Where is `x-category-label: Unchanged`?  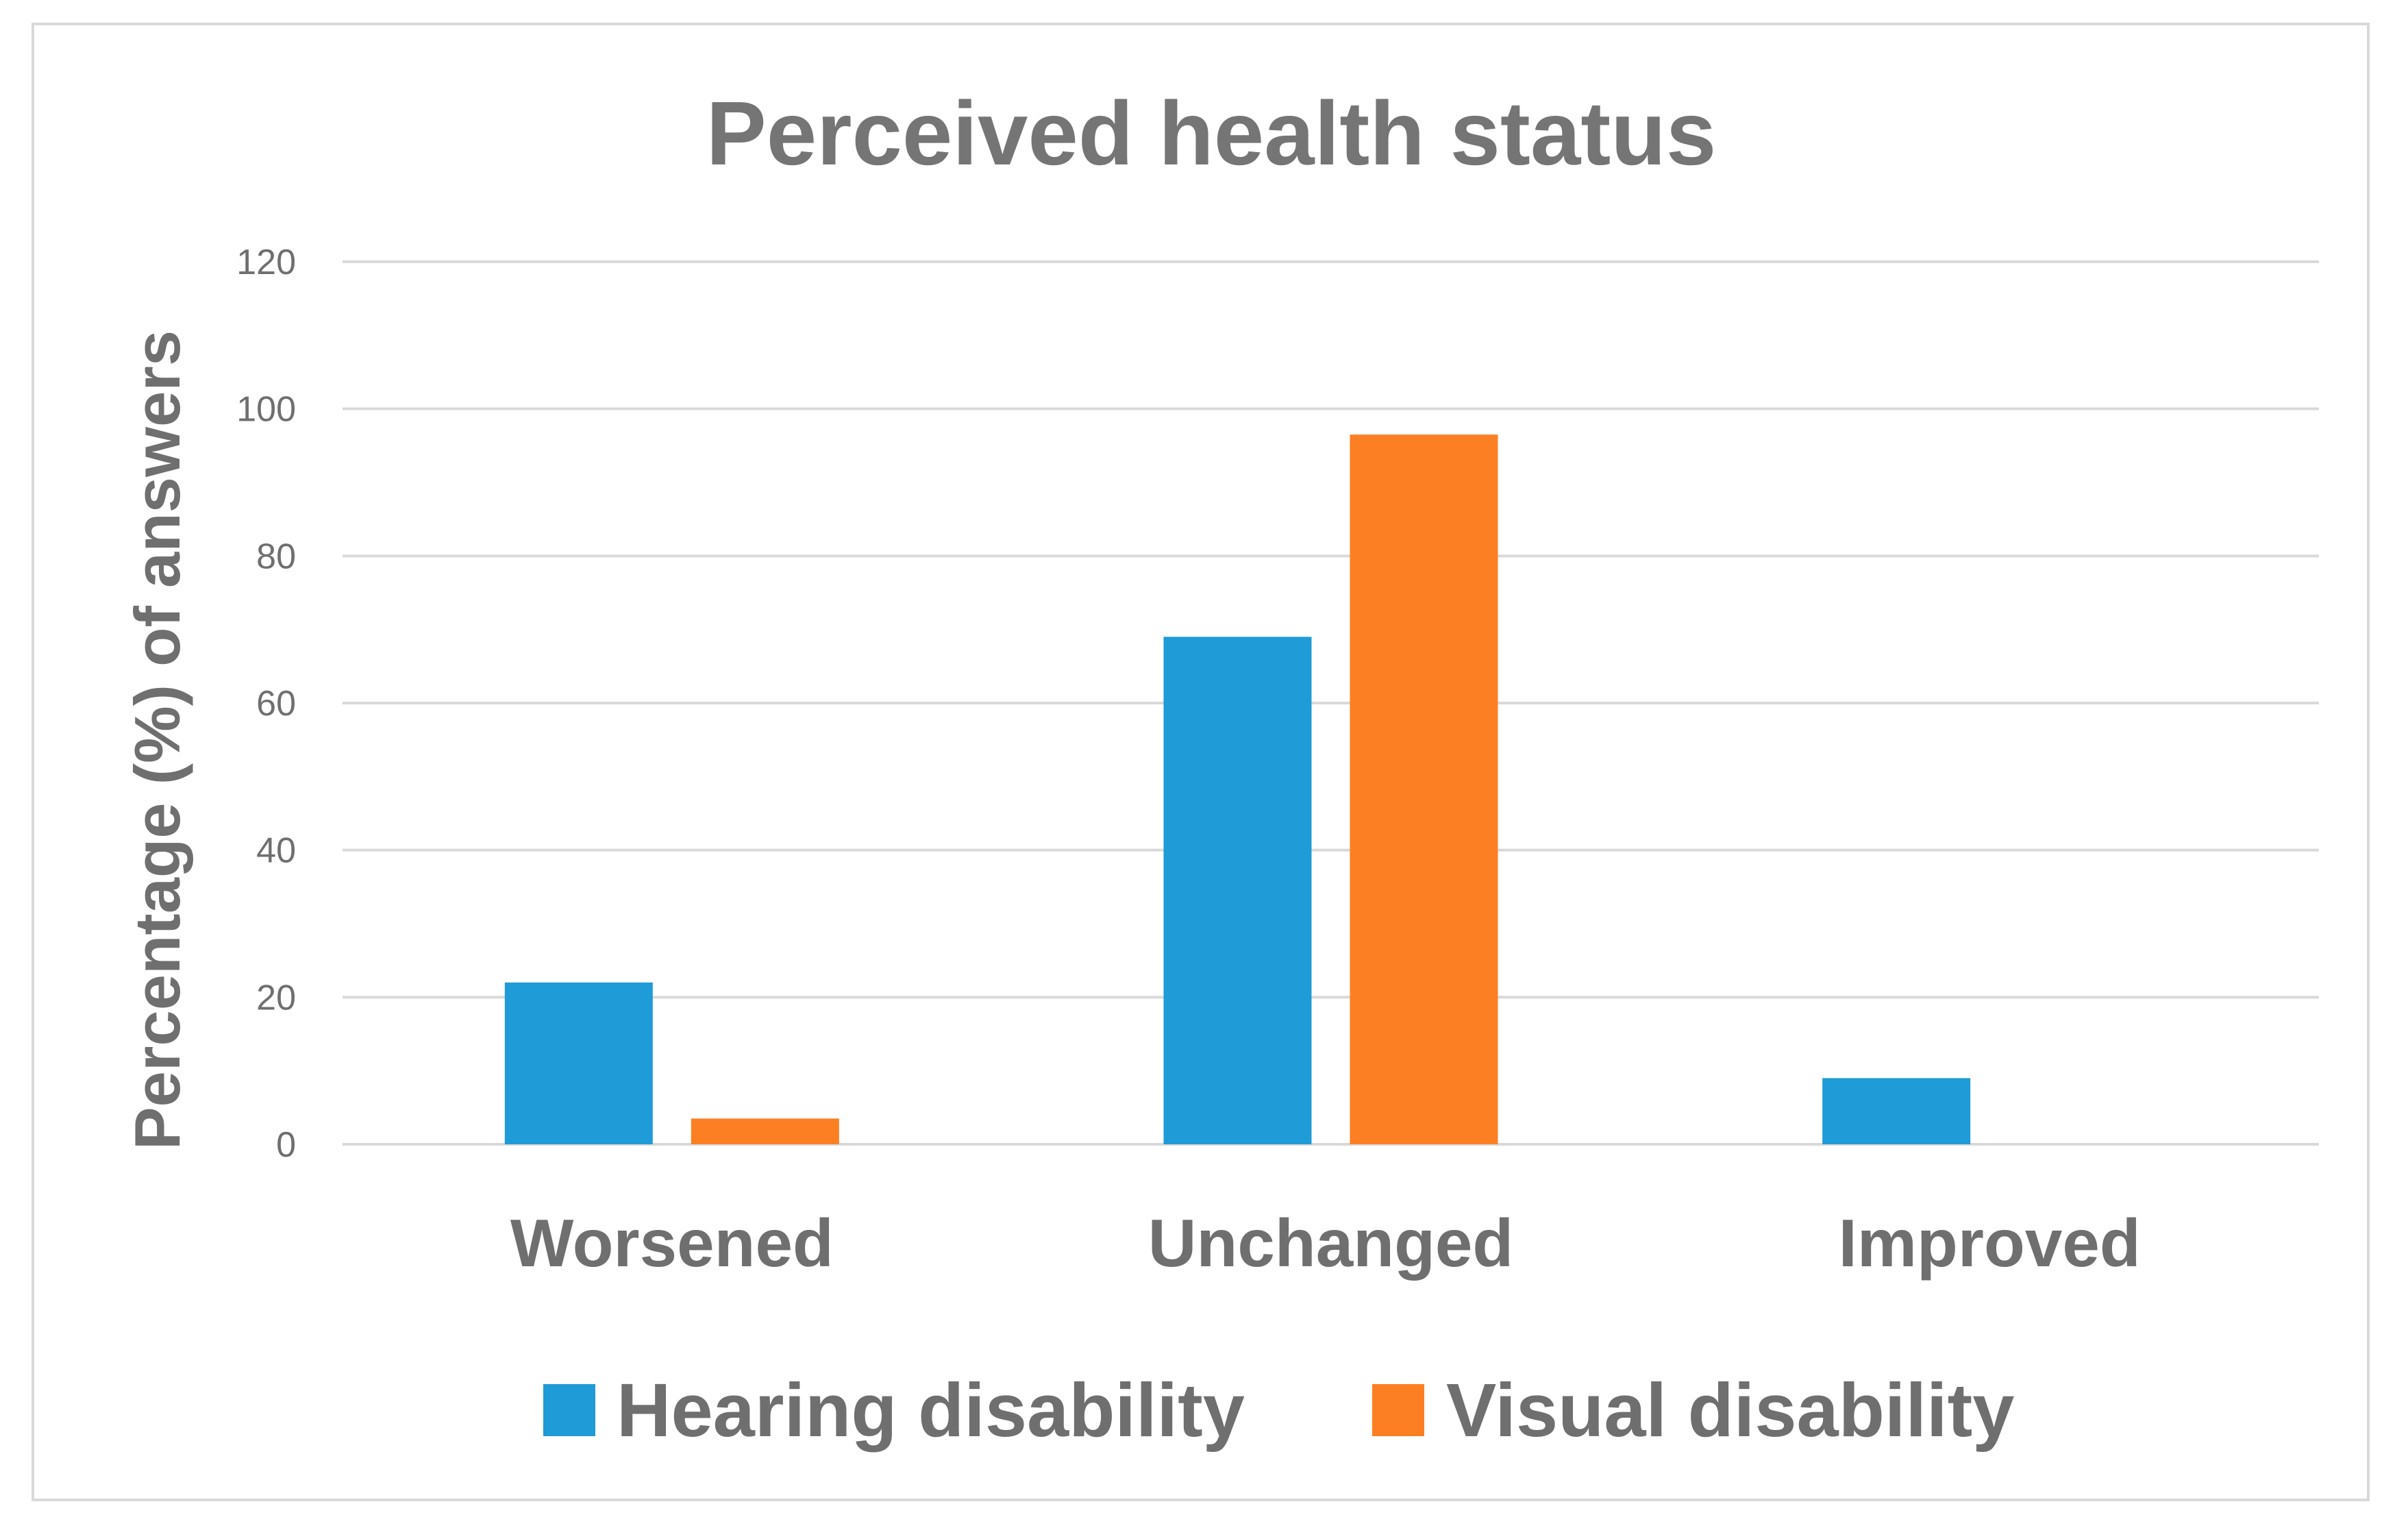 x-category-label: Unchanged is located at coordinates (1331, 1243).